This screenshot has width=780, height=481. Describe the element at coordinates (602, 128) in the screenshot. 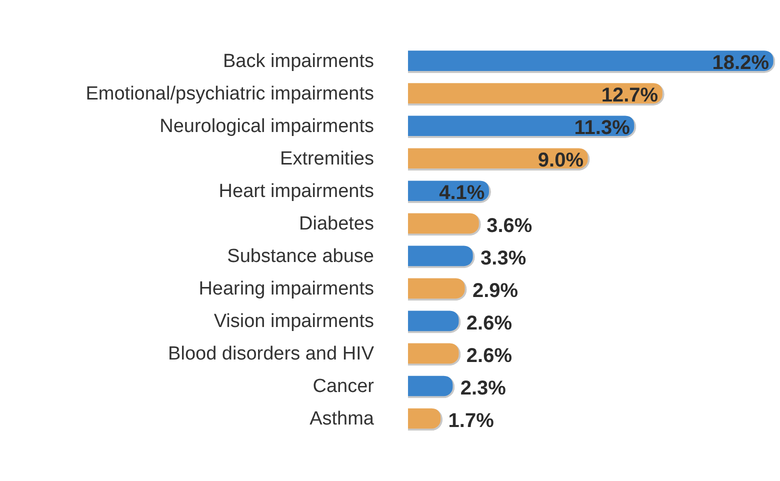

I see `data-label: 11.3%` at that location.